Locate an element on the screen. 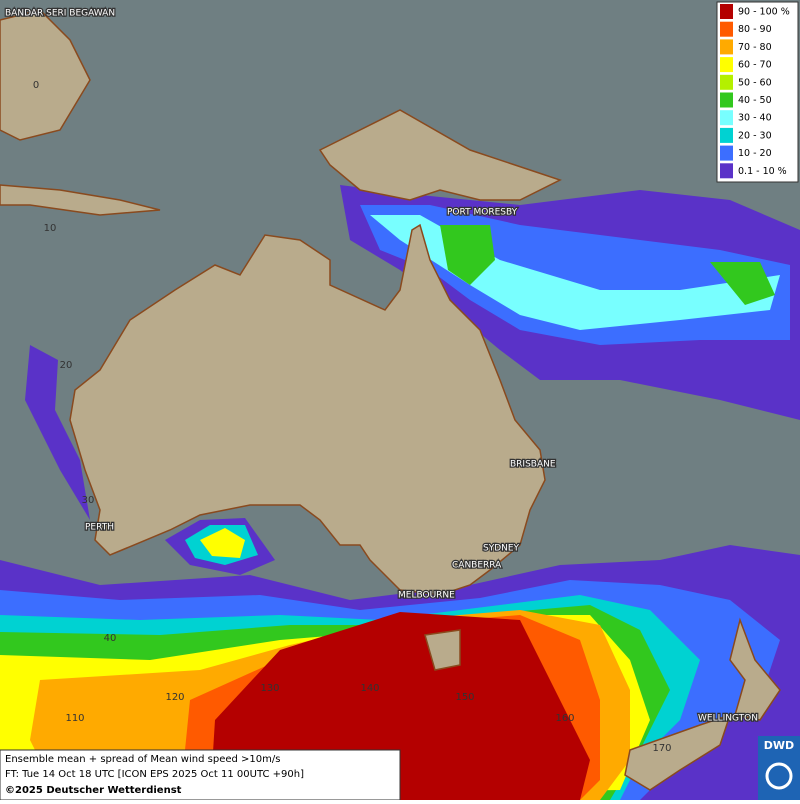 The height and width of the screenshot is (804, 800). grid-label: 160 is located at coordinates (564, 718).